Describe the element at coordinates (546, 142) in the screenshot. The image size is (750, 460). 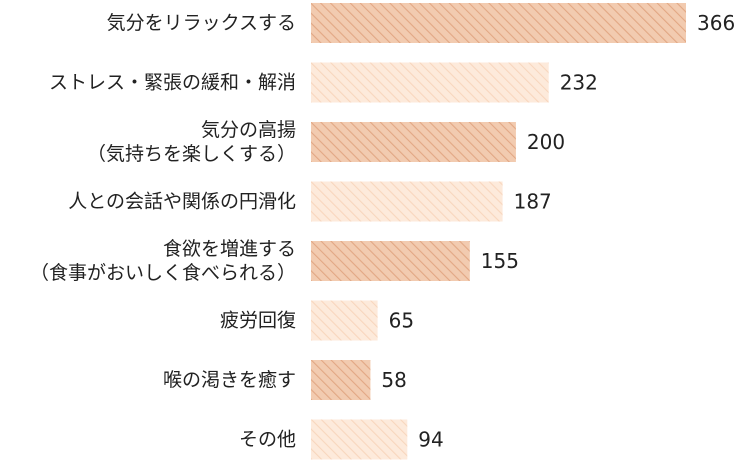
I see `value-label-2: 200` at that location.